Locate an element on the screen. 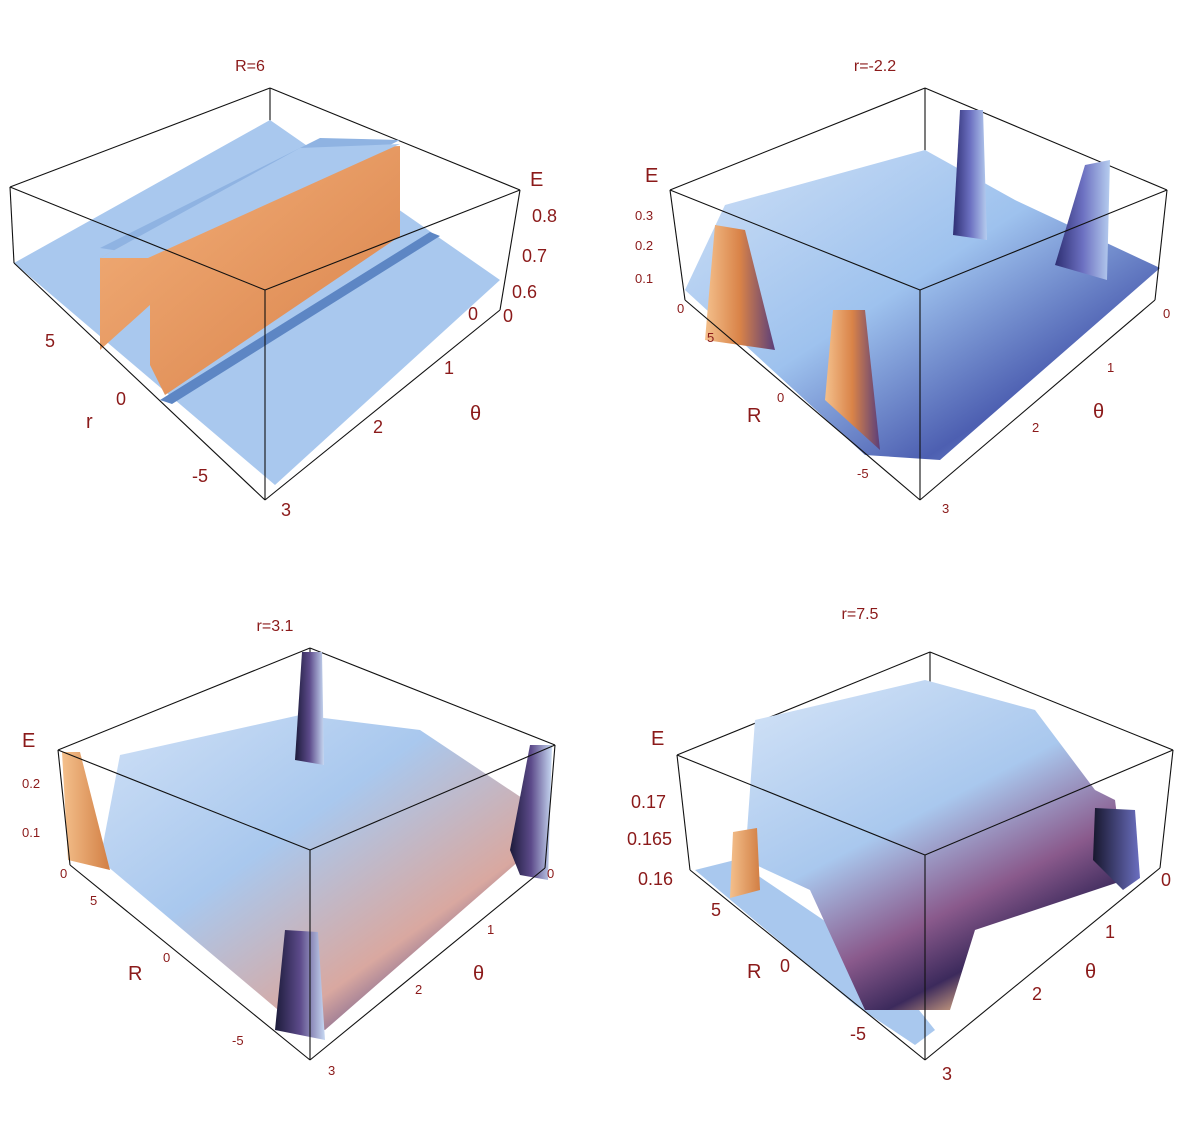 This screenshot has height=1122, width=1187. plot-title: r=7.5 is located at coordinates (860, 614).